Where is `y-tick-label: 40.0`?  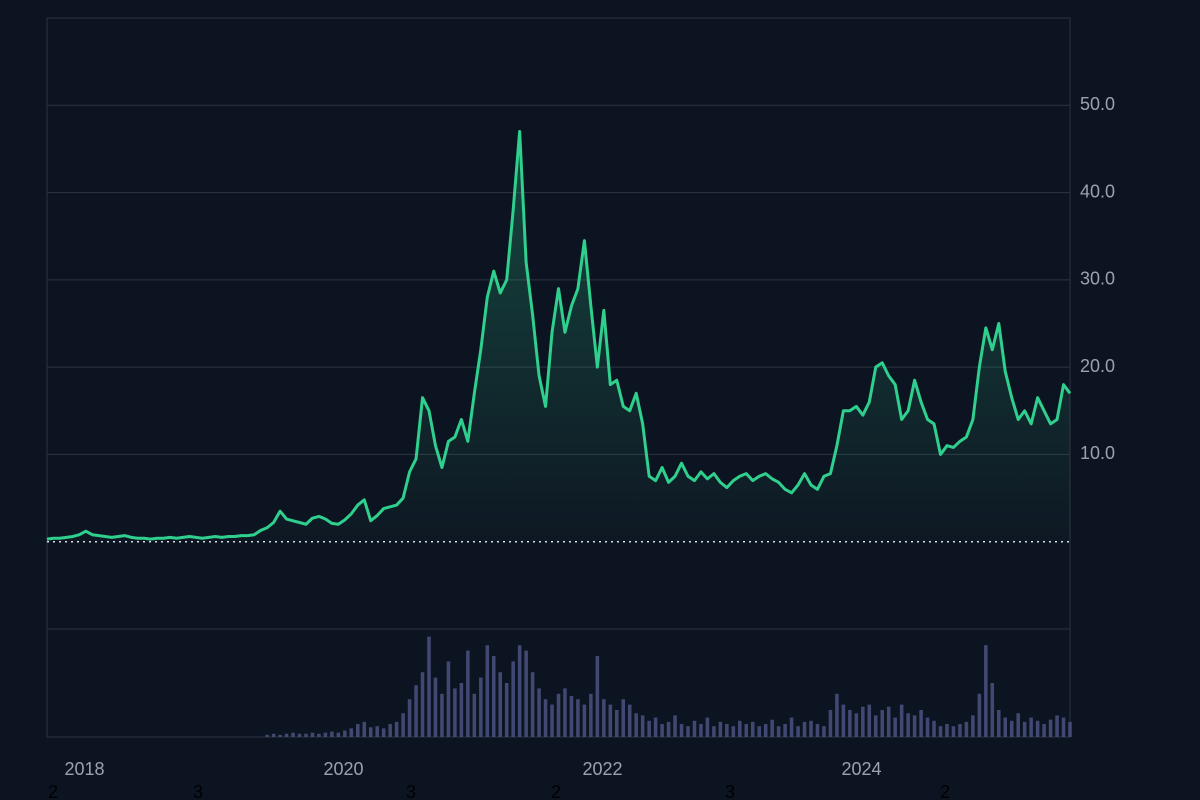 y-tick-label: 40.0 is located at coordinates (1097, 191).